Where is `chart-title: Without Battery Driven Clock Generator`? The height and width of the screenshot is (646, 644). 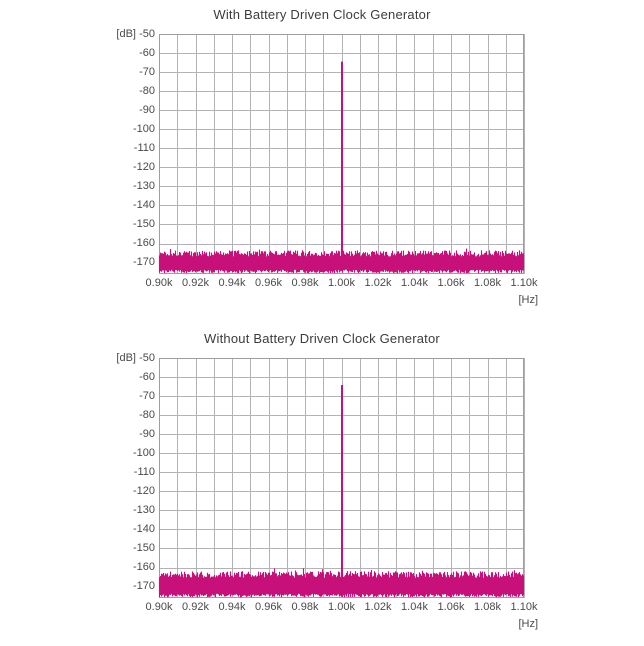
chart-title: Without Battery Driven Clock Generator is located at coordinates (322, 338).